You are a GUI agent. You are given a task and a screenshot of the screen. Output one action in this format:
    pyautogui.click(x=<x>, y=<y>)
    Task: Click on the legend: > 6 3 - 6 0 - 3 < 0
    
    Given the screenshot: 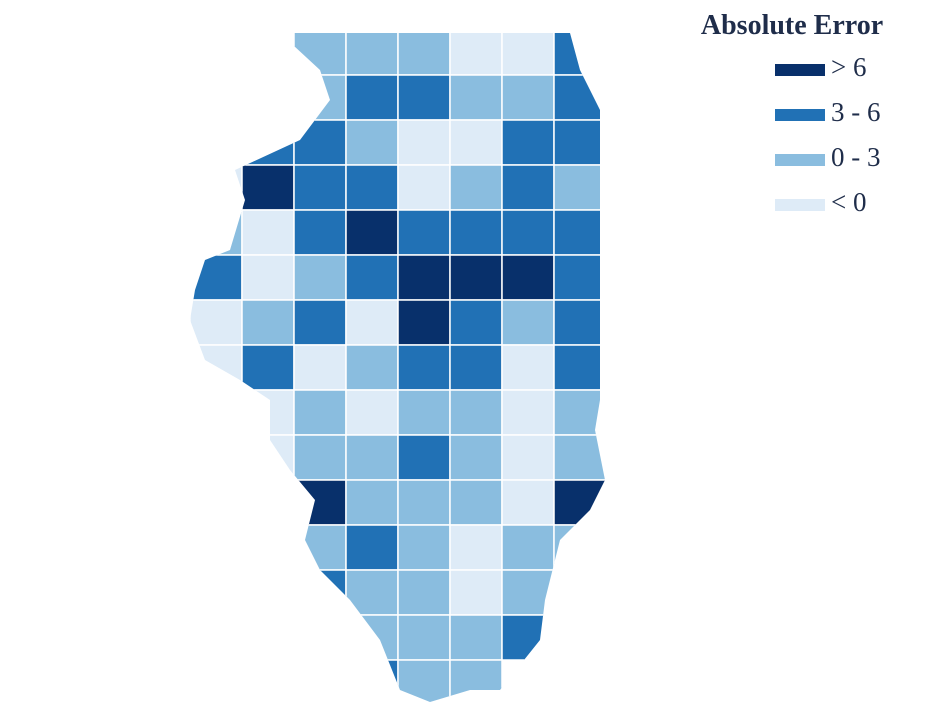 What is the action you would take?
    pyautogui.click(x=828, y=134)
    